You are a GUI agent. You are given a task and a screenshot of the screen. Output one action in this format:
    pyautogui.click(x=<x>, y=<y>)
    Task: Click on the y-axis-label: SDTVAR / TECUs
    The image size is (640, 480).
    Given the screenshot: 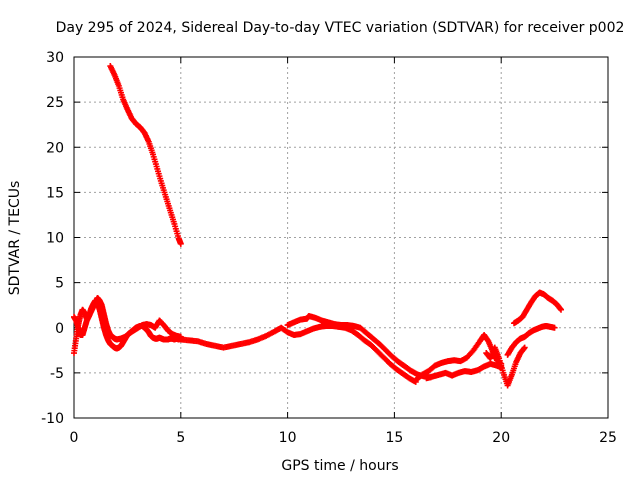 What is the action you would take?
    pyautogui.click(x=15, y=238)
    